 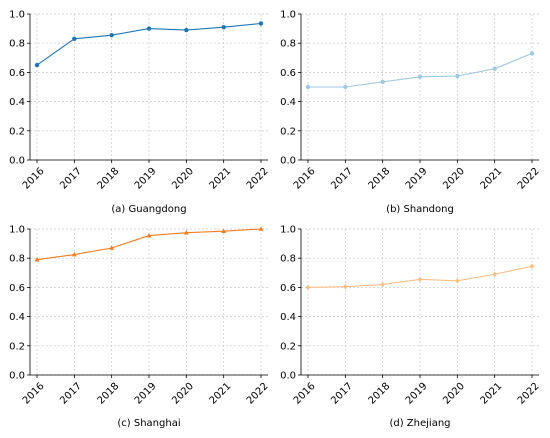 What do you see at coordinates (419, 423) in the screenshot?
I see `panel-caption: (d) Zhejiang` at bounding box center [419, 423].